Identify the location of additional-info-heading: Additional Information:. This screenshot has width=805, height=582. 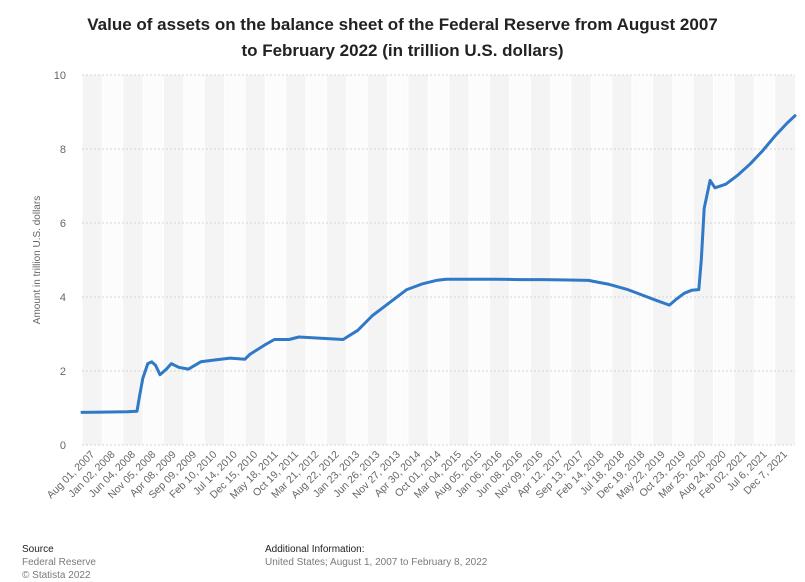
(315, 549).